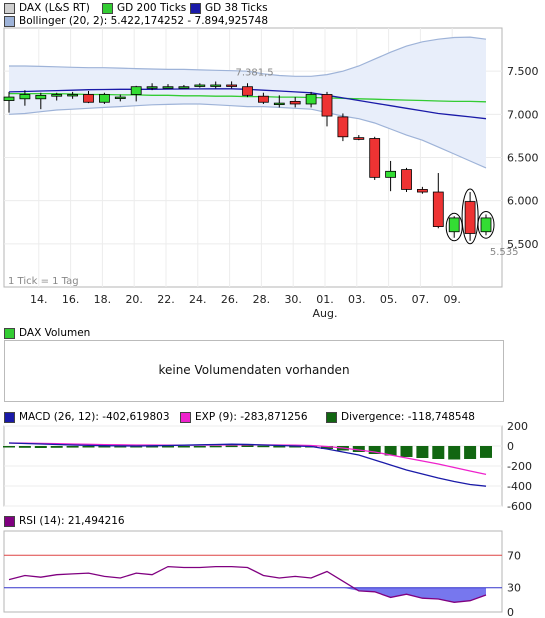  What do you see at coordinates (248, 56) in the screenshot?
I see `bollinger-upper-line` at bounding box center [248, 56].